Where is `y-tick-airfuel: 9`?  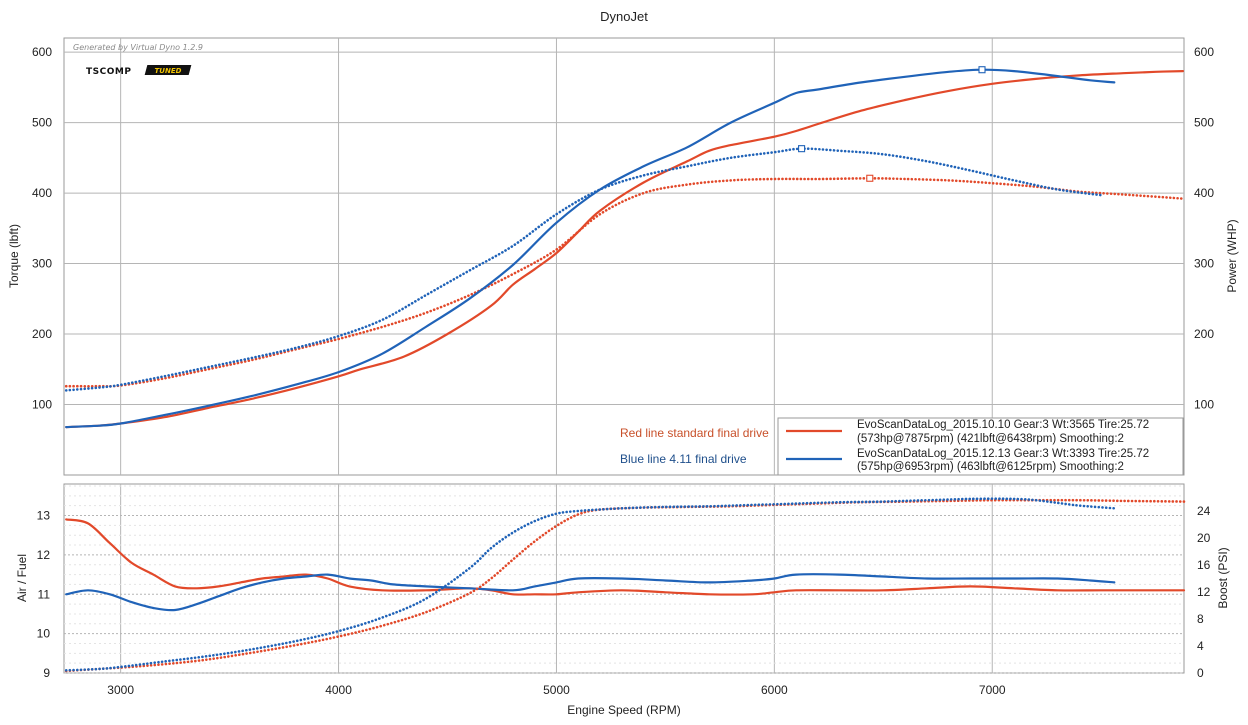
y-tick-airfuel: 9 is located at coordinates (46, 673).